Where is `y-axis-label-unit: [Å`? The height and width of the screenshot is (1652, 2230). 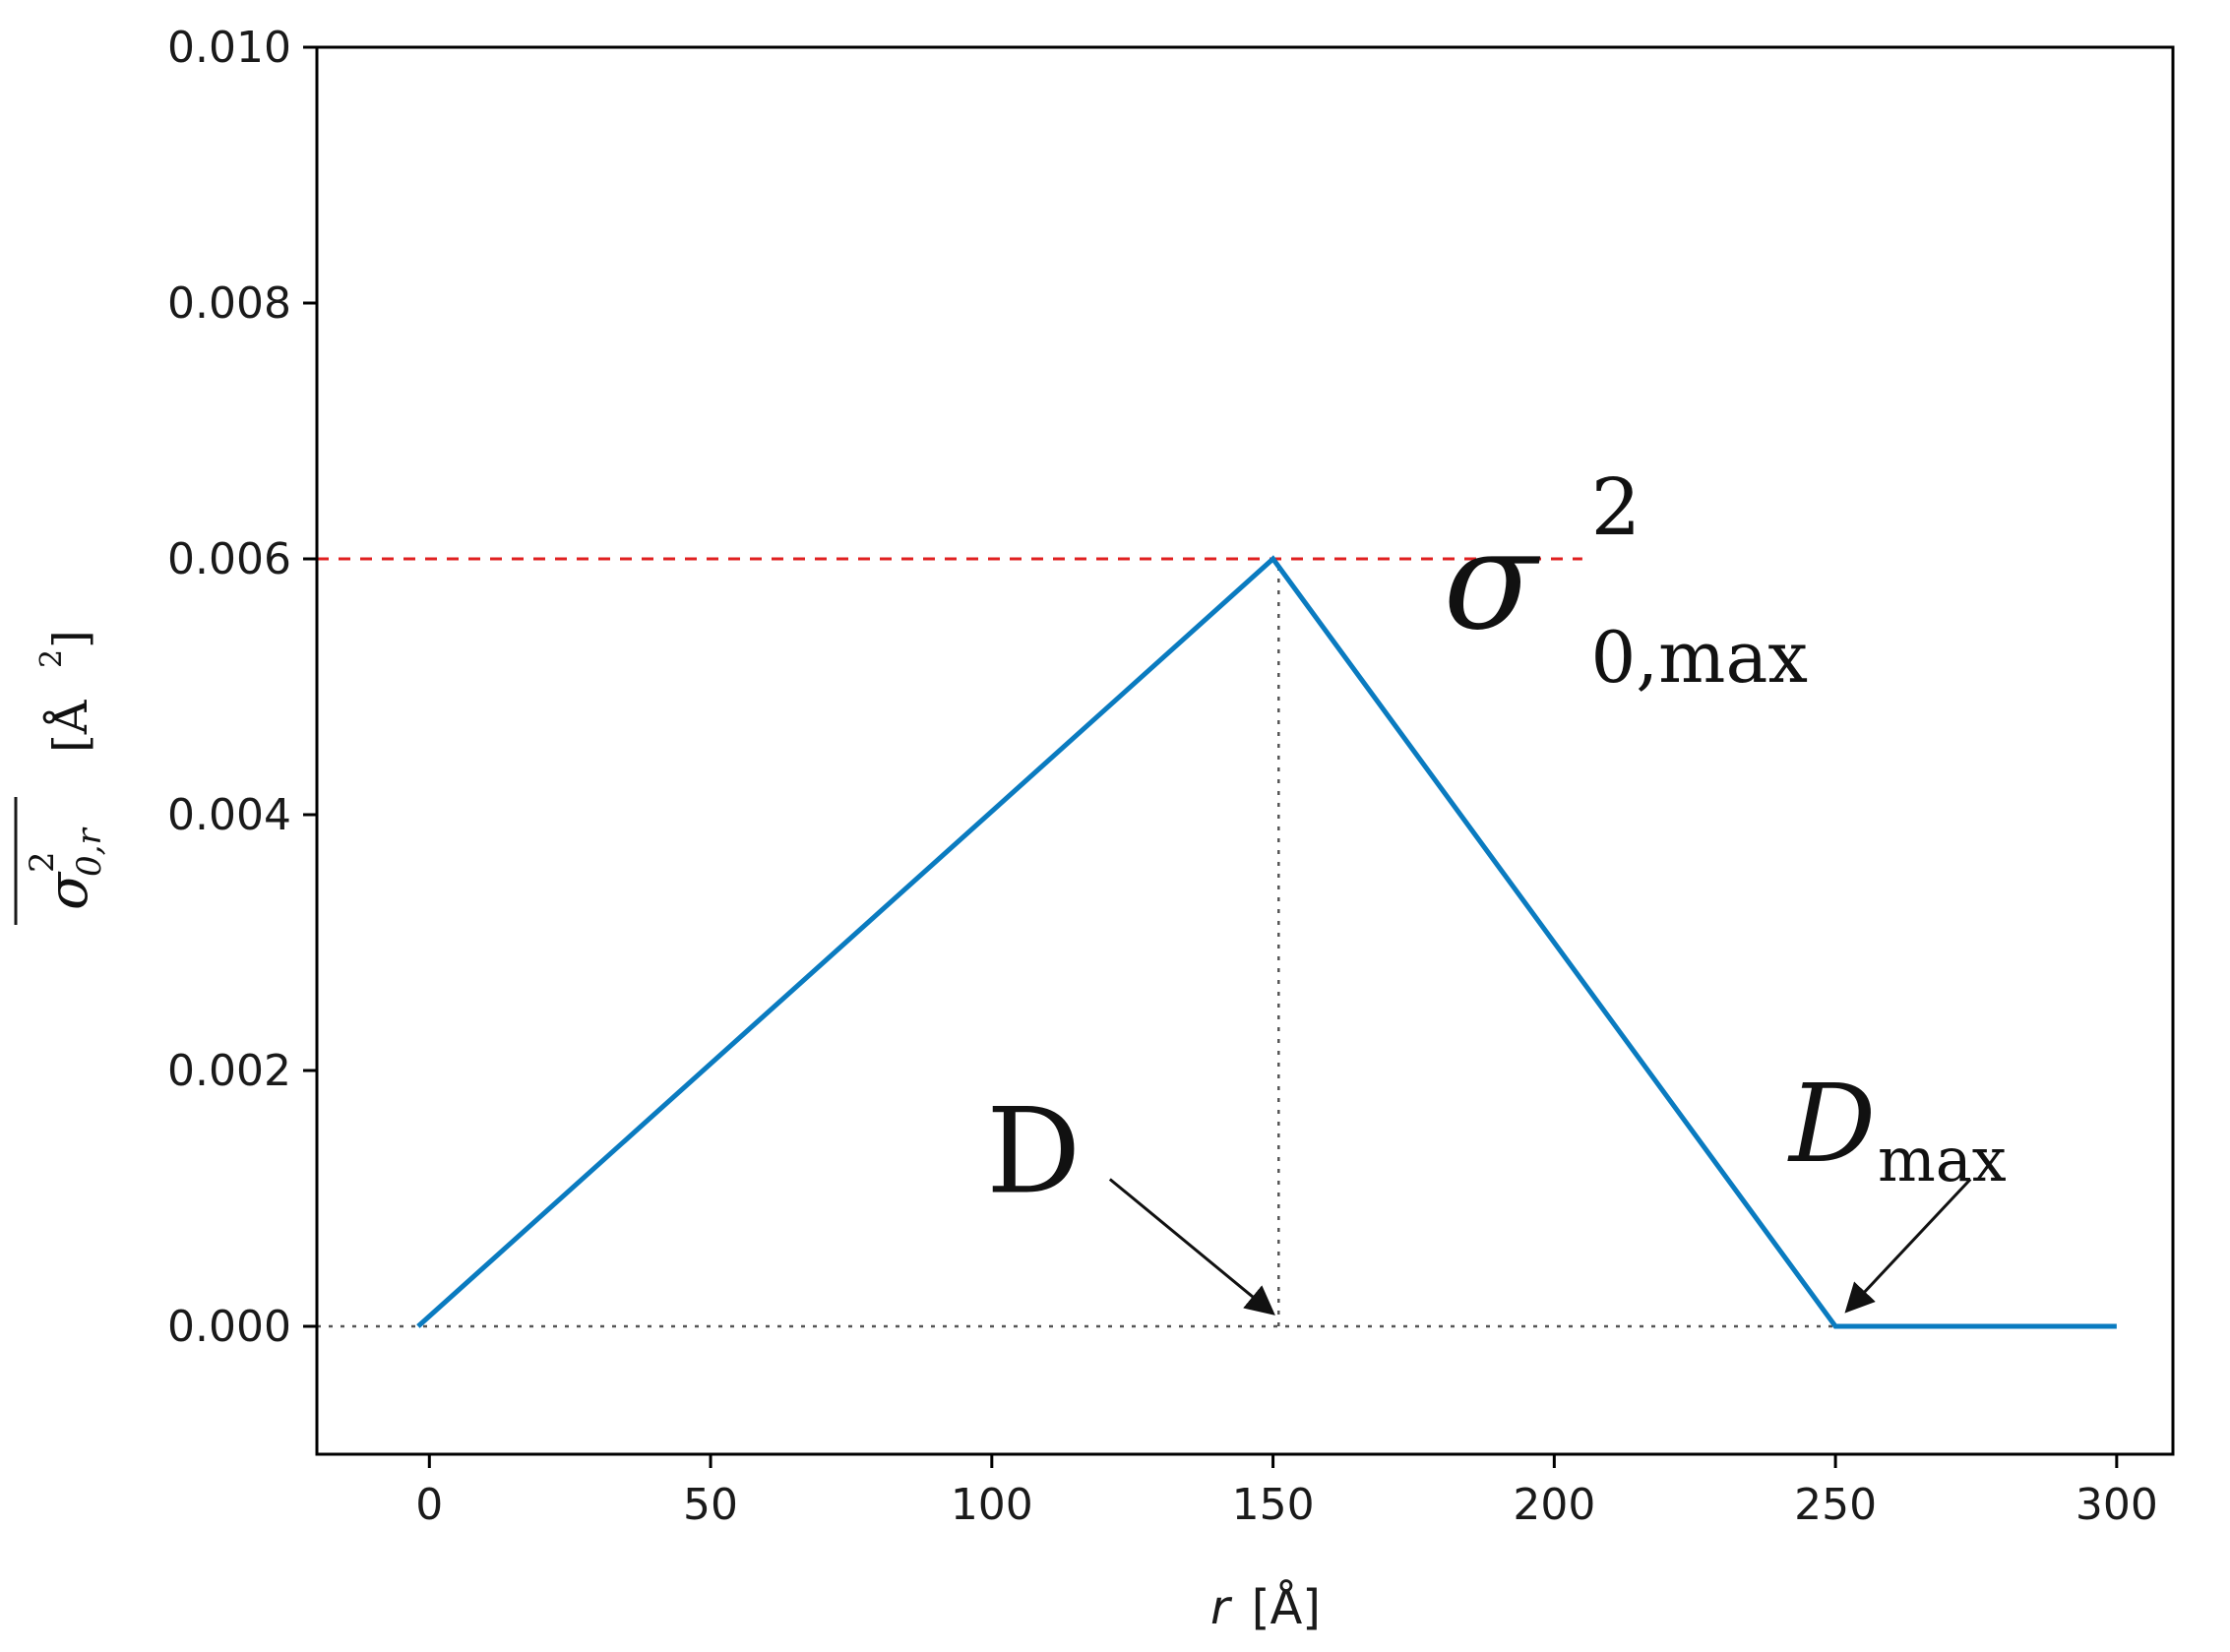 y-axis-label-unit: [Å is located at coordinates (70, 726).